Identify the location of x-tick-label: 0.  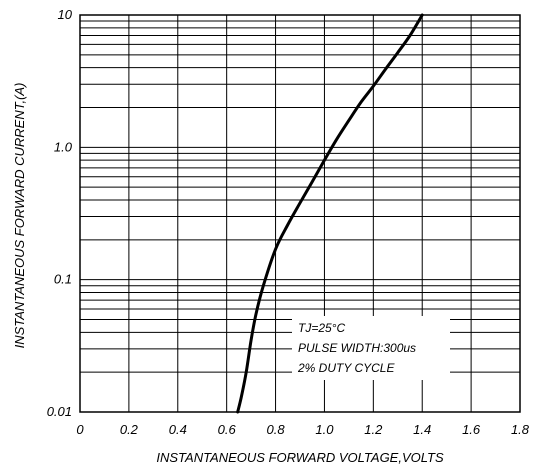
(80, 429).